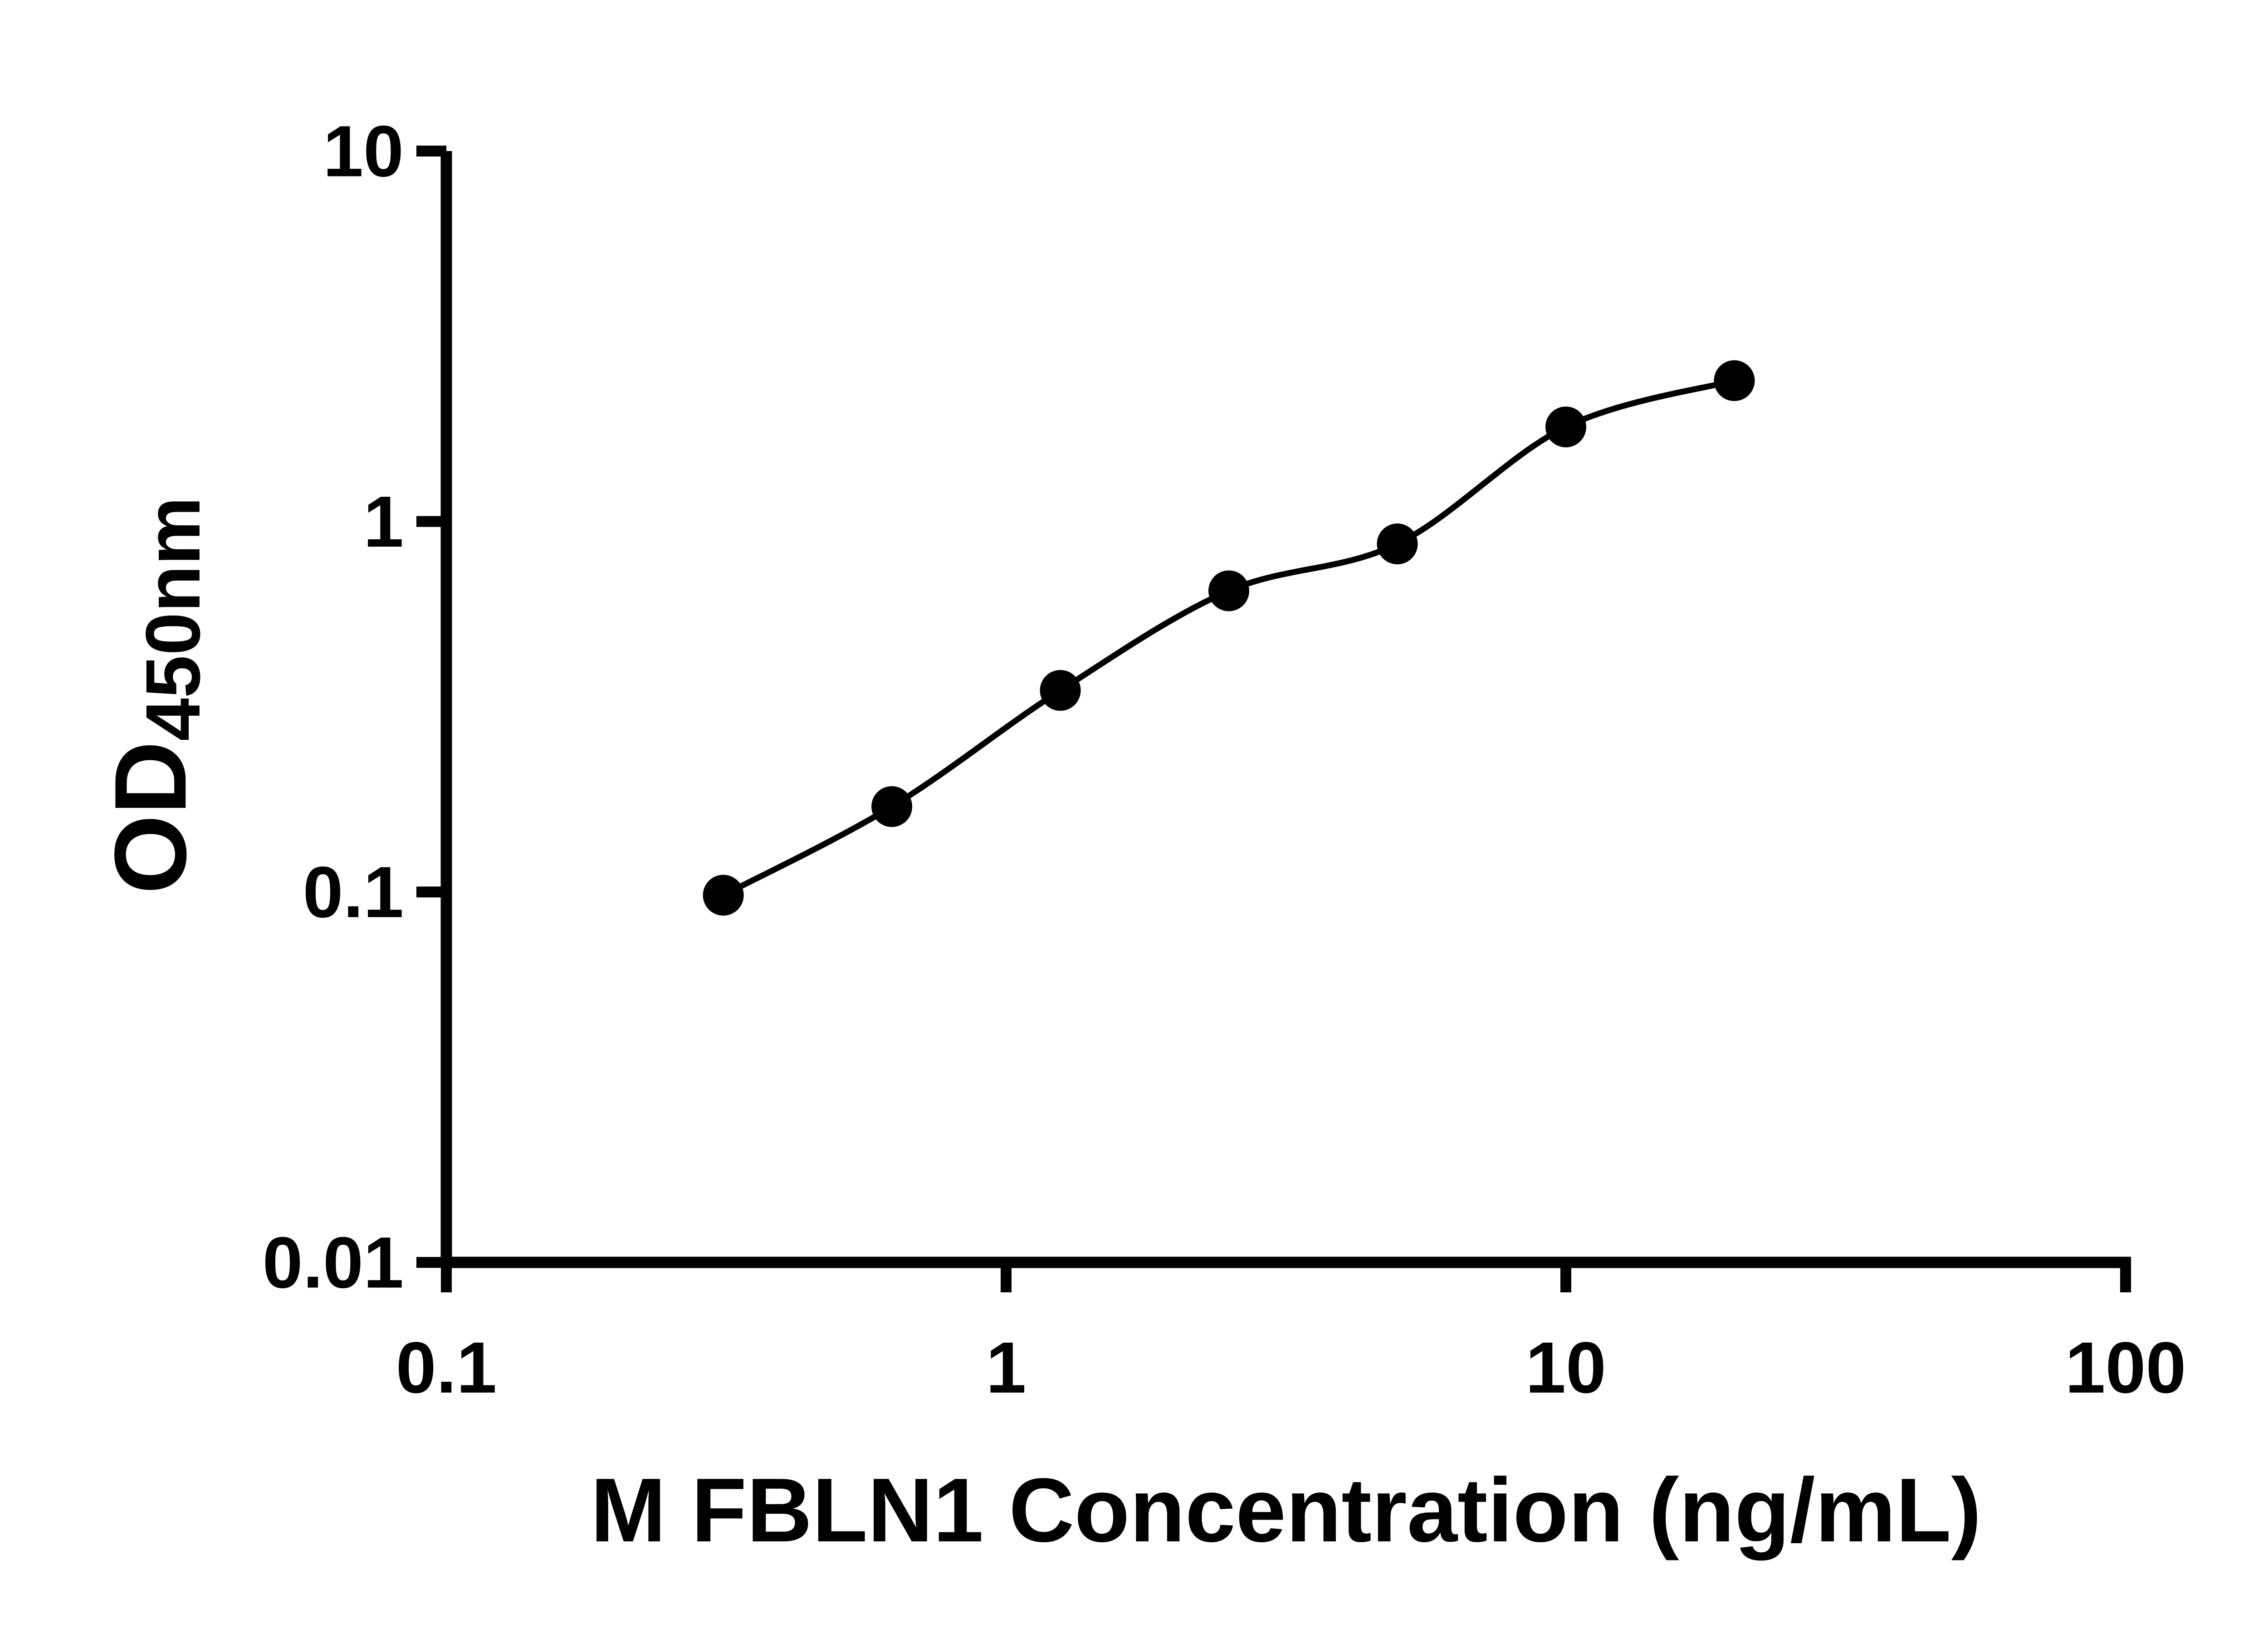 Image resolution: width=2268 pixels, height=1633 pixels. Describe the element at coordinates (364, 151) in the screenshot. I see `y-tick-label-3: 10` at that location.